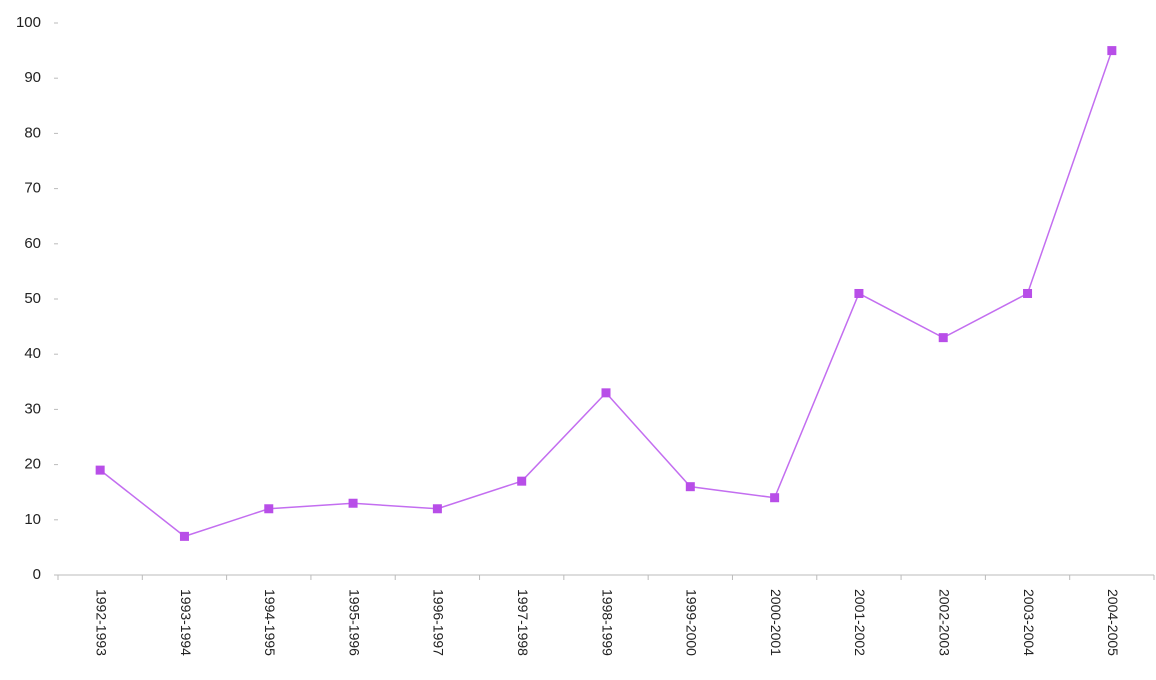  Describe the element at coordinates (860, 622) in the screenshot. I see `x-tick-label: 2001-2002` at that location.